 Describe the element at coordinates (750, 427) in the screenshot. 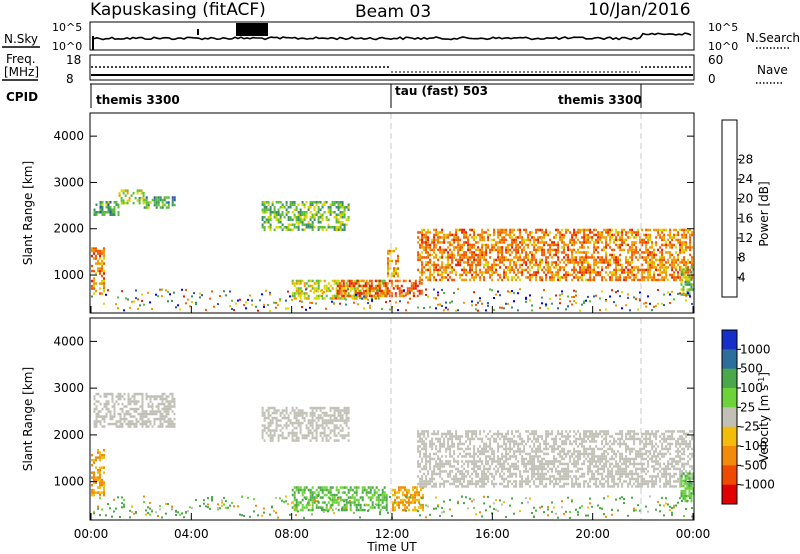

I see `velocity-cbar-tick-4: -25` at that location.